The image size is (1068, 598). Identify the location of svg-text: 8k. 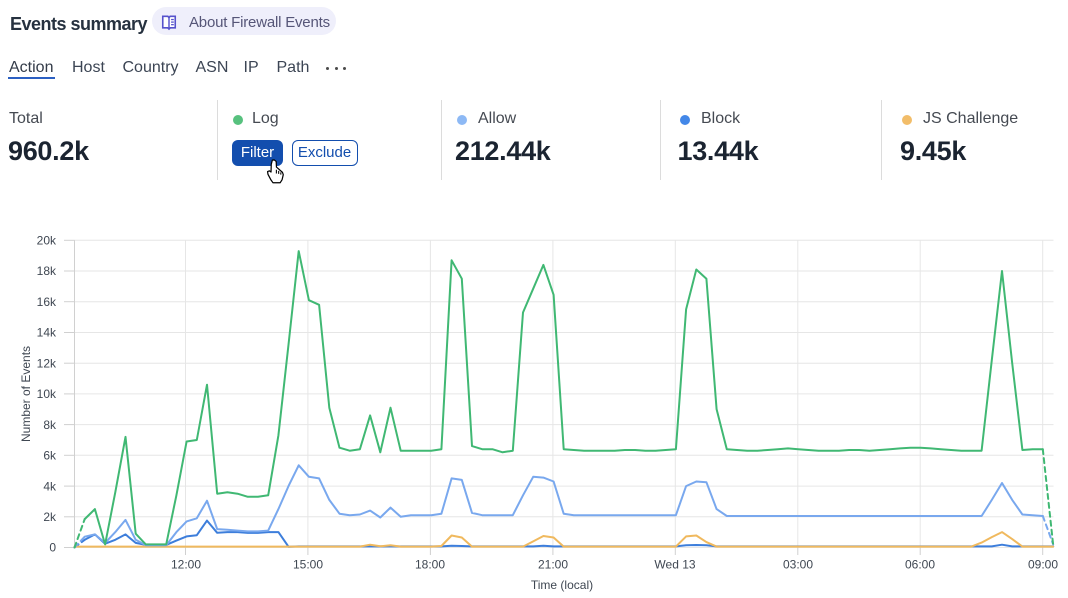
(50, 425).